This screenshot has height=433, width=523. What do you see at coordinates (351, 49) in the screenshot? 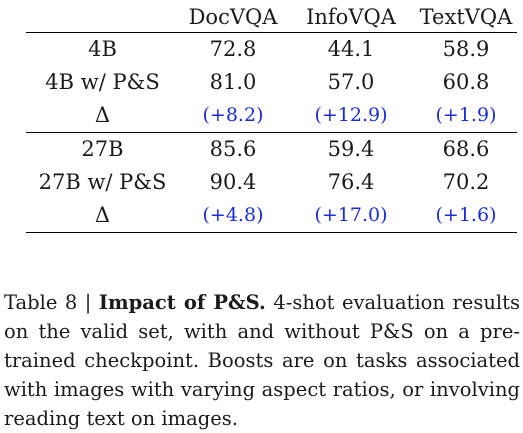
I see `cell-infovqa: 44.1` at bounding box center [351, 49].